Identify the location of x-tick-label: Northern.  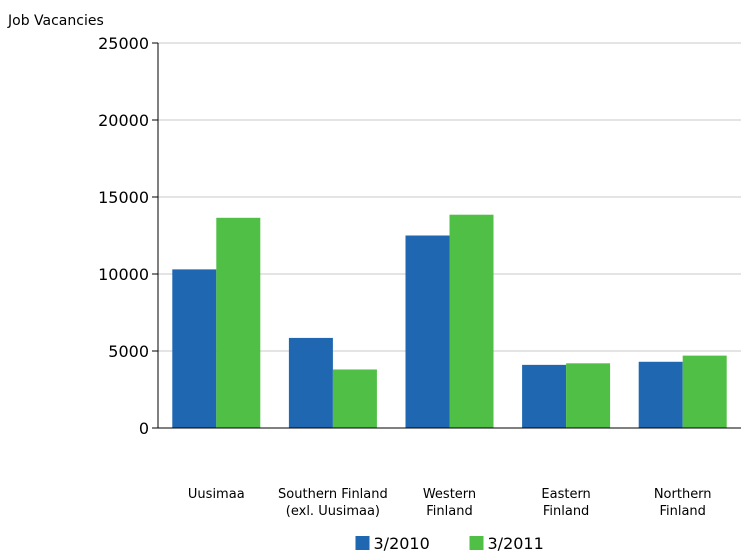
(683, 494).